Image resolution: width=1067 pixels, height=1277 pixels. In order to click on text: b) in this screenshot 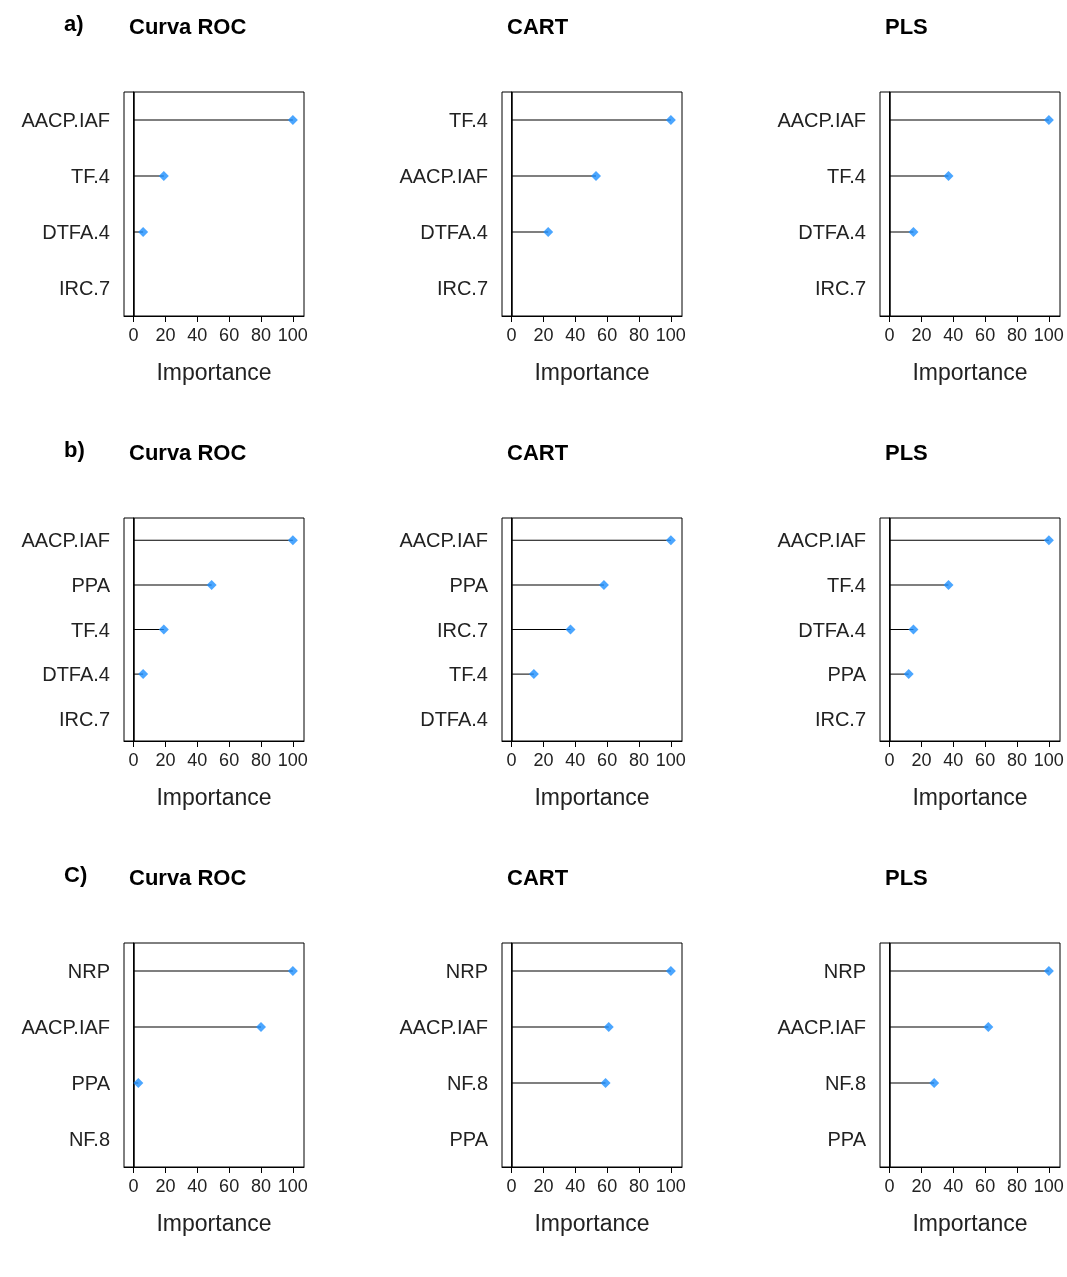, I will do `click(74, 449)`.